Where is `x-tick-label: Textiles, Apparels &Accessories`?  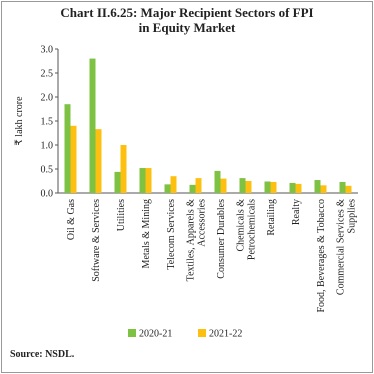
x-tick-label: Textiles, Apparels &Accessories is located at coordinates (197, 240).